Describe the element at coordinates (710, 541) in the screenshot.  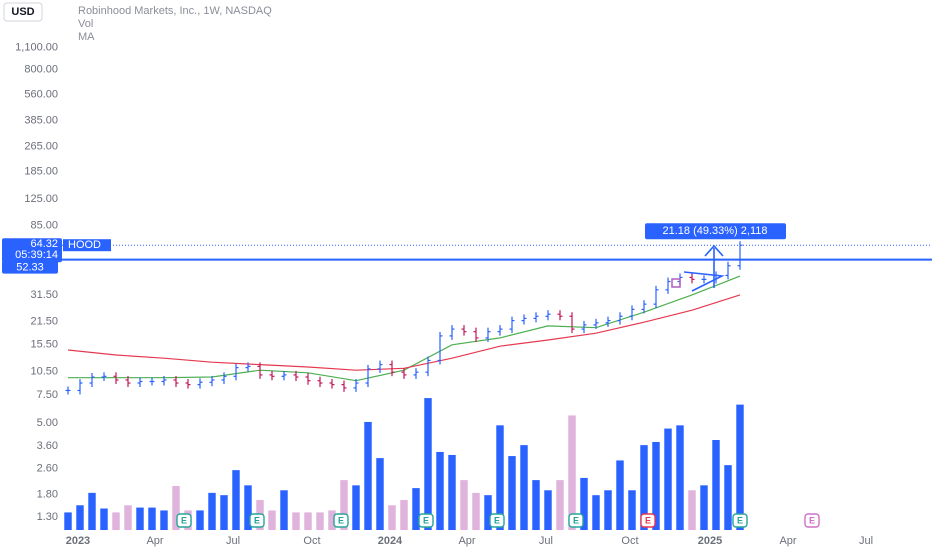
I see `x-tick-label: 2025` at that location.